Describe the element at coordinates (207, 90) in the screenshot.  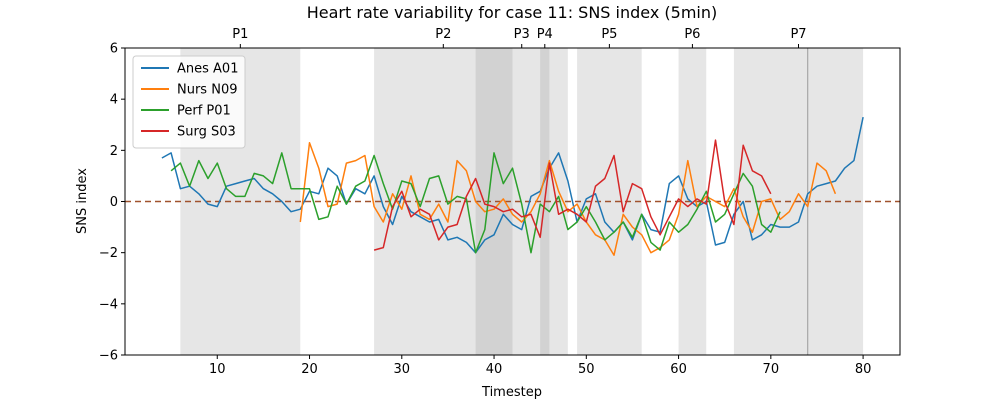
I see `legend-label: Nurs N09` at that location.